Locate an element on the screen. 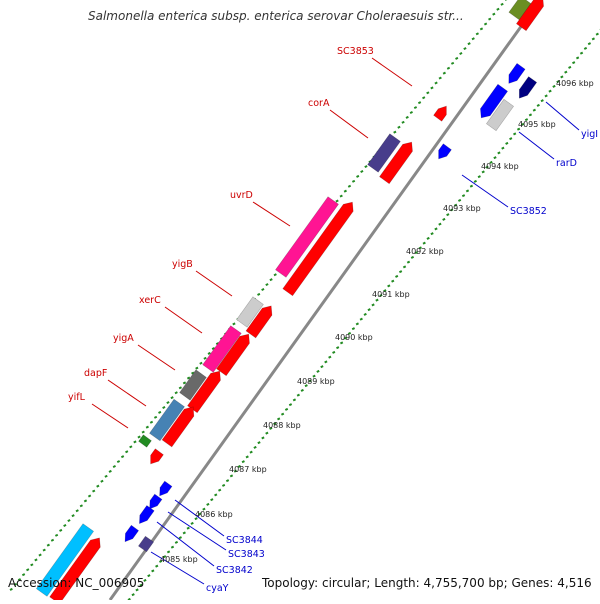  gene-SC3852-arrow is located at coordinates (445, 151).